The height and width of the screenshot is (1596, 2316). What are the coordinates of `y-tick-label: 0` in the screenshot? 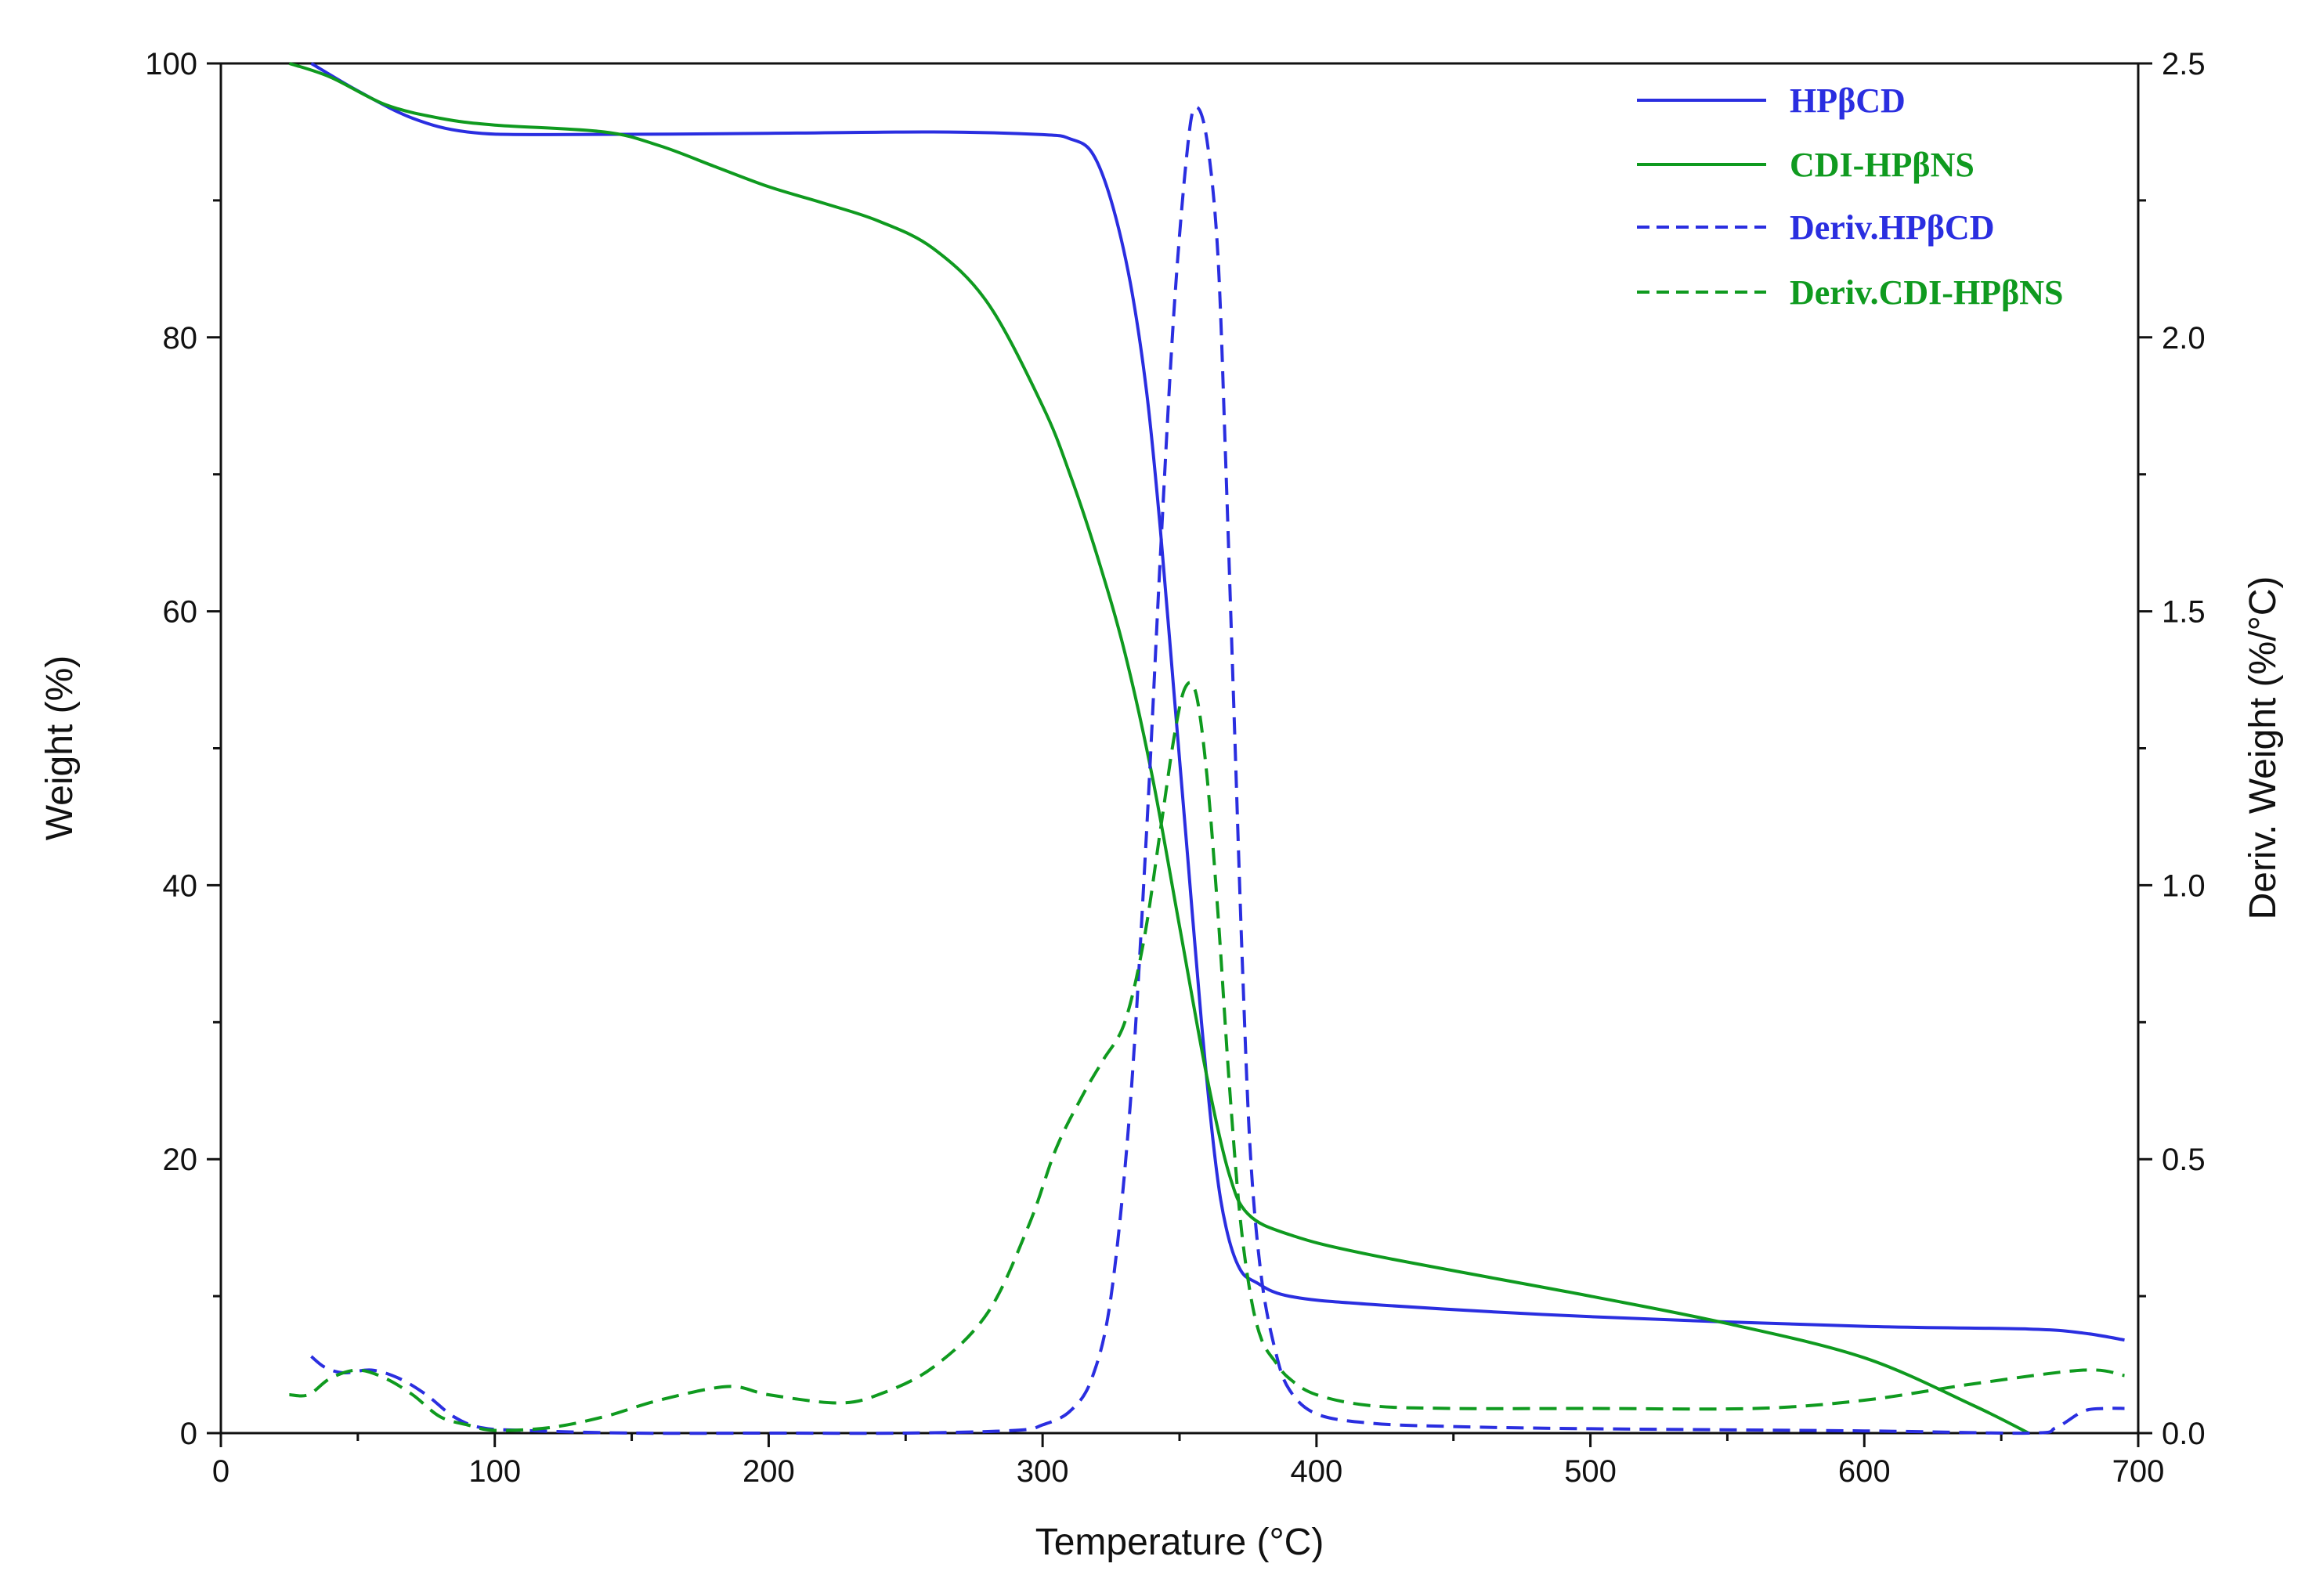 It's located at (188, 1434).